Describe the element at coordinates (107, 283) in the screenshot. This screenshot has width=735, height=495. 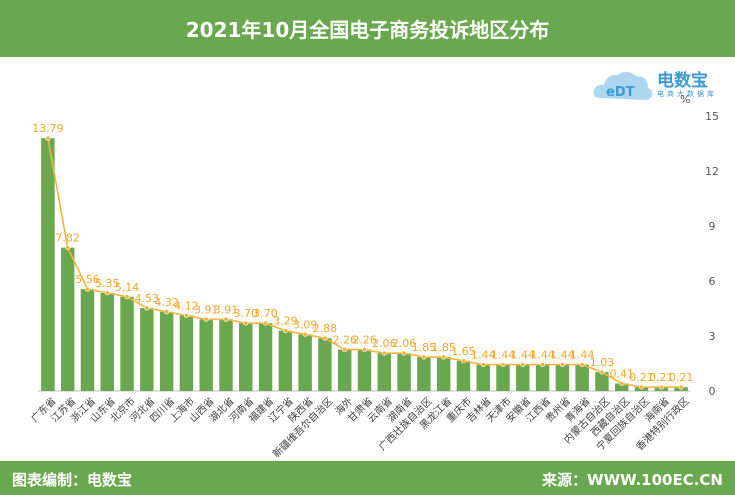
I see `value-label: 5.35` at that location.